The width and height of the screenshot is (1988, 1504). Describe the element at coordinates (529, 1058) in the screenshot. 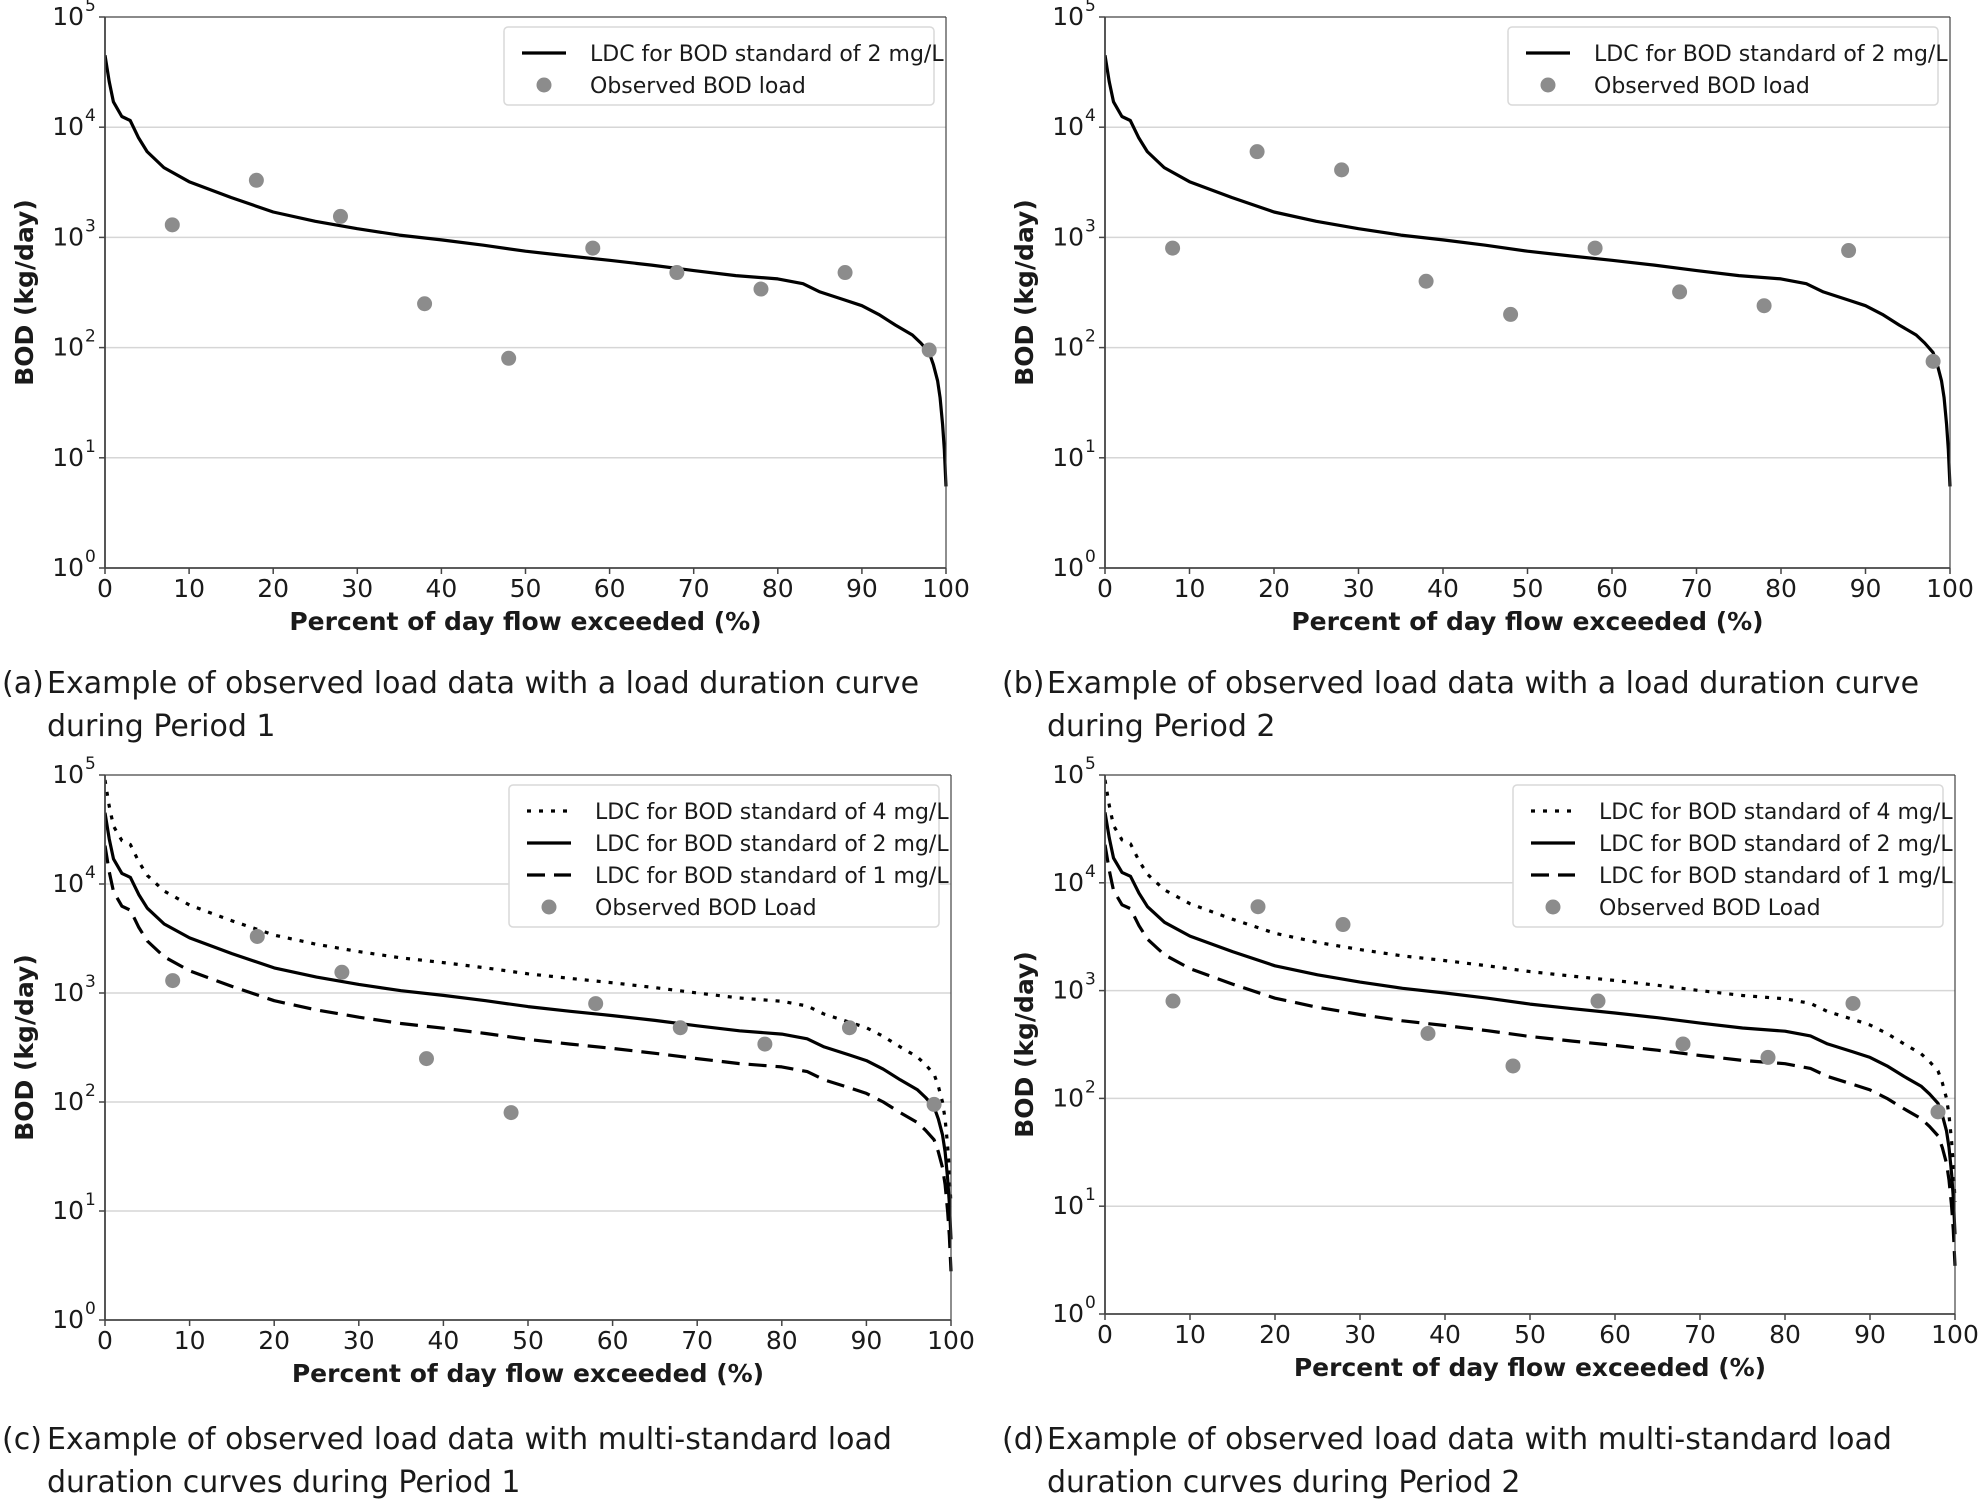

I see `series-line-dashed` at that location.